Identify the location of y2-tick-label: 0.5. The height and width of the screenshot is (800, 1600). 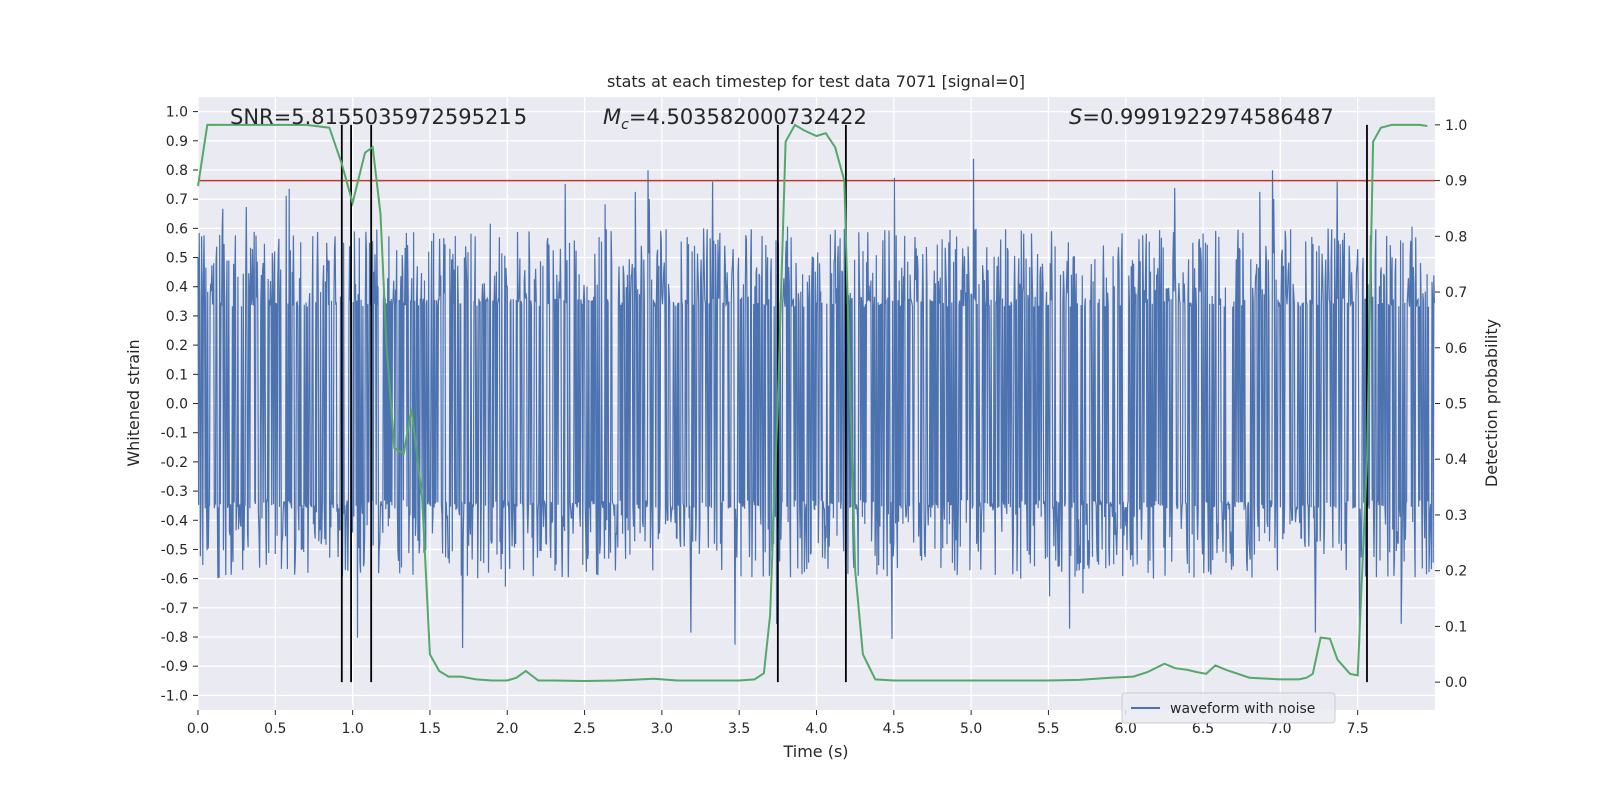
(1456, 405).